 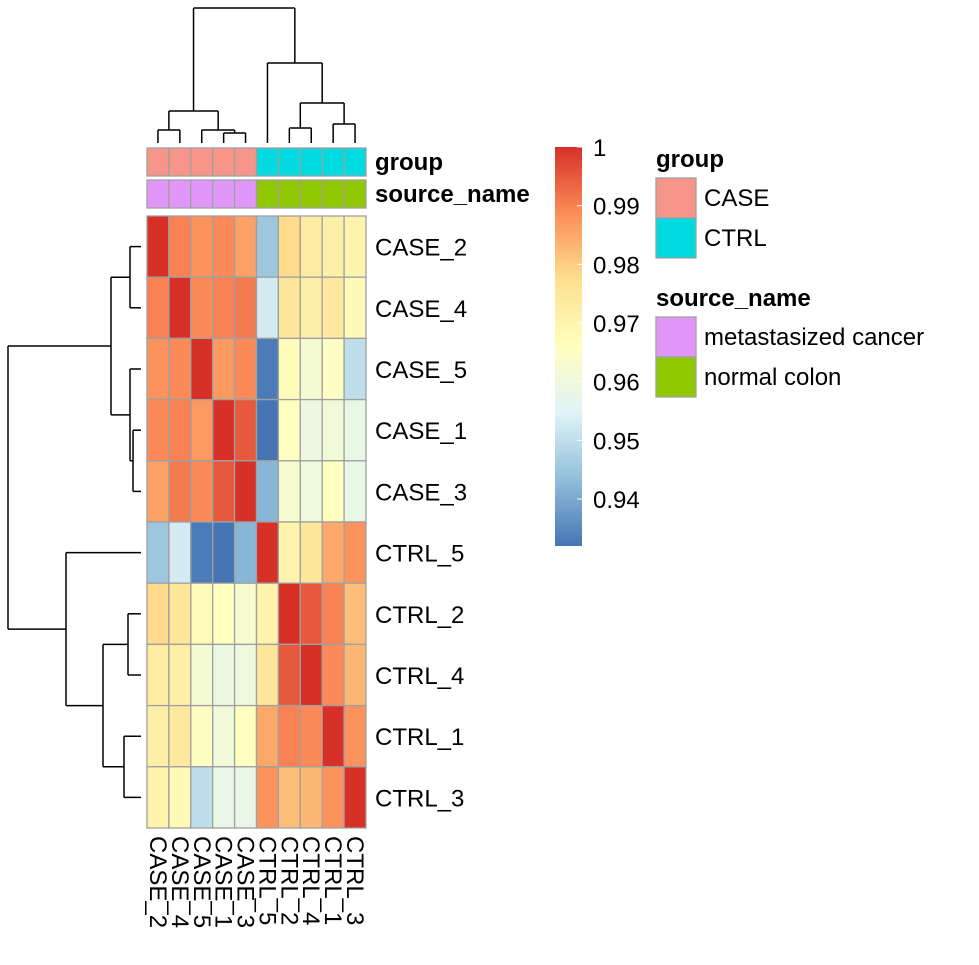 I want to click on colorbar-tick-label: 1, so click(x=599, y=148).